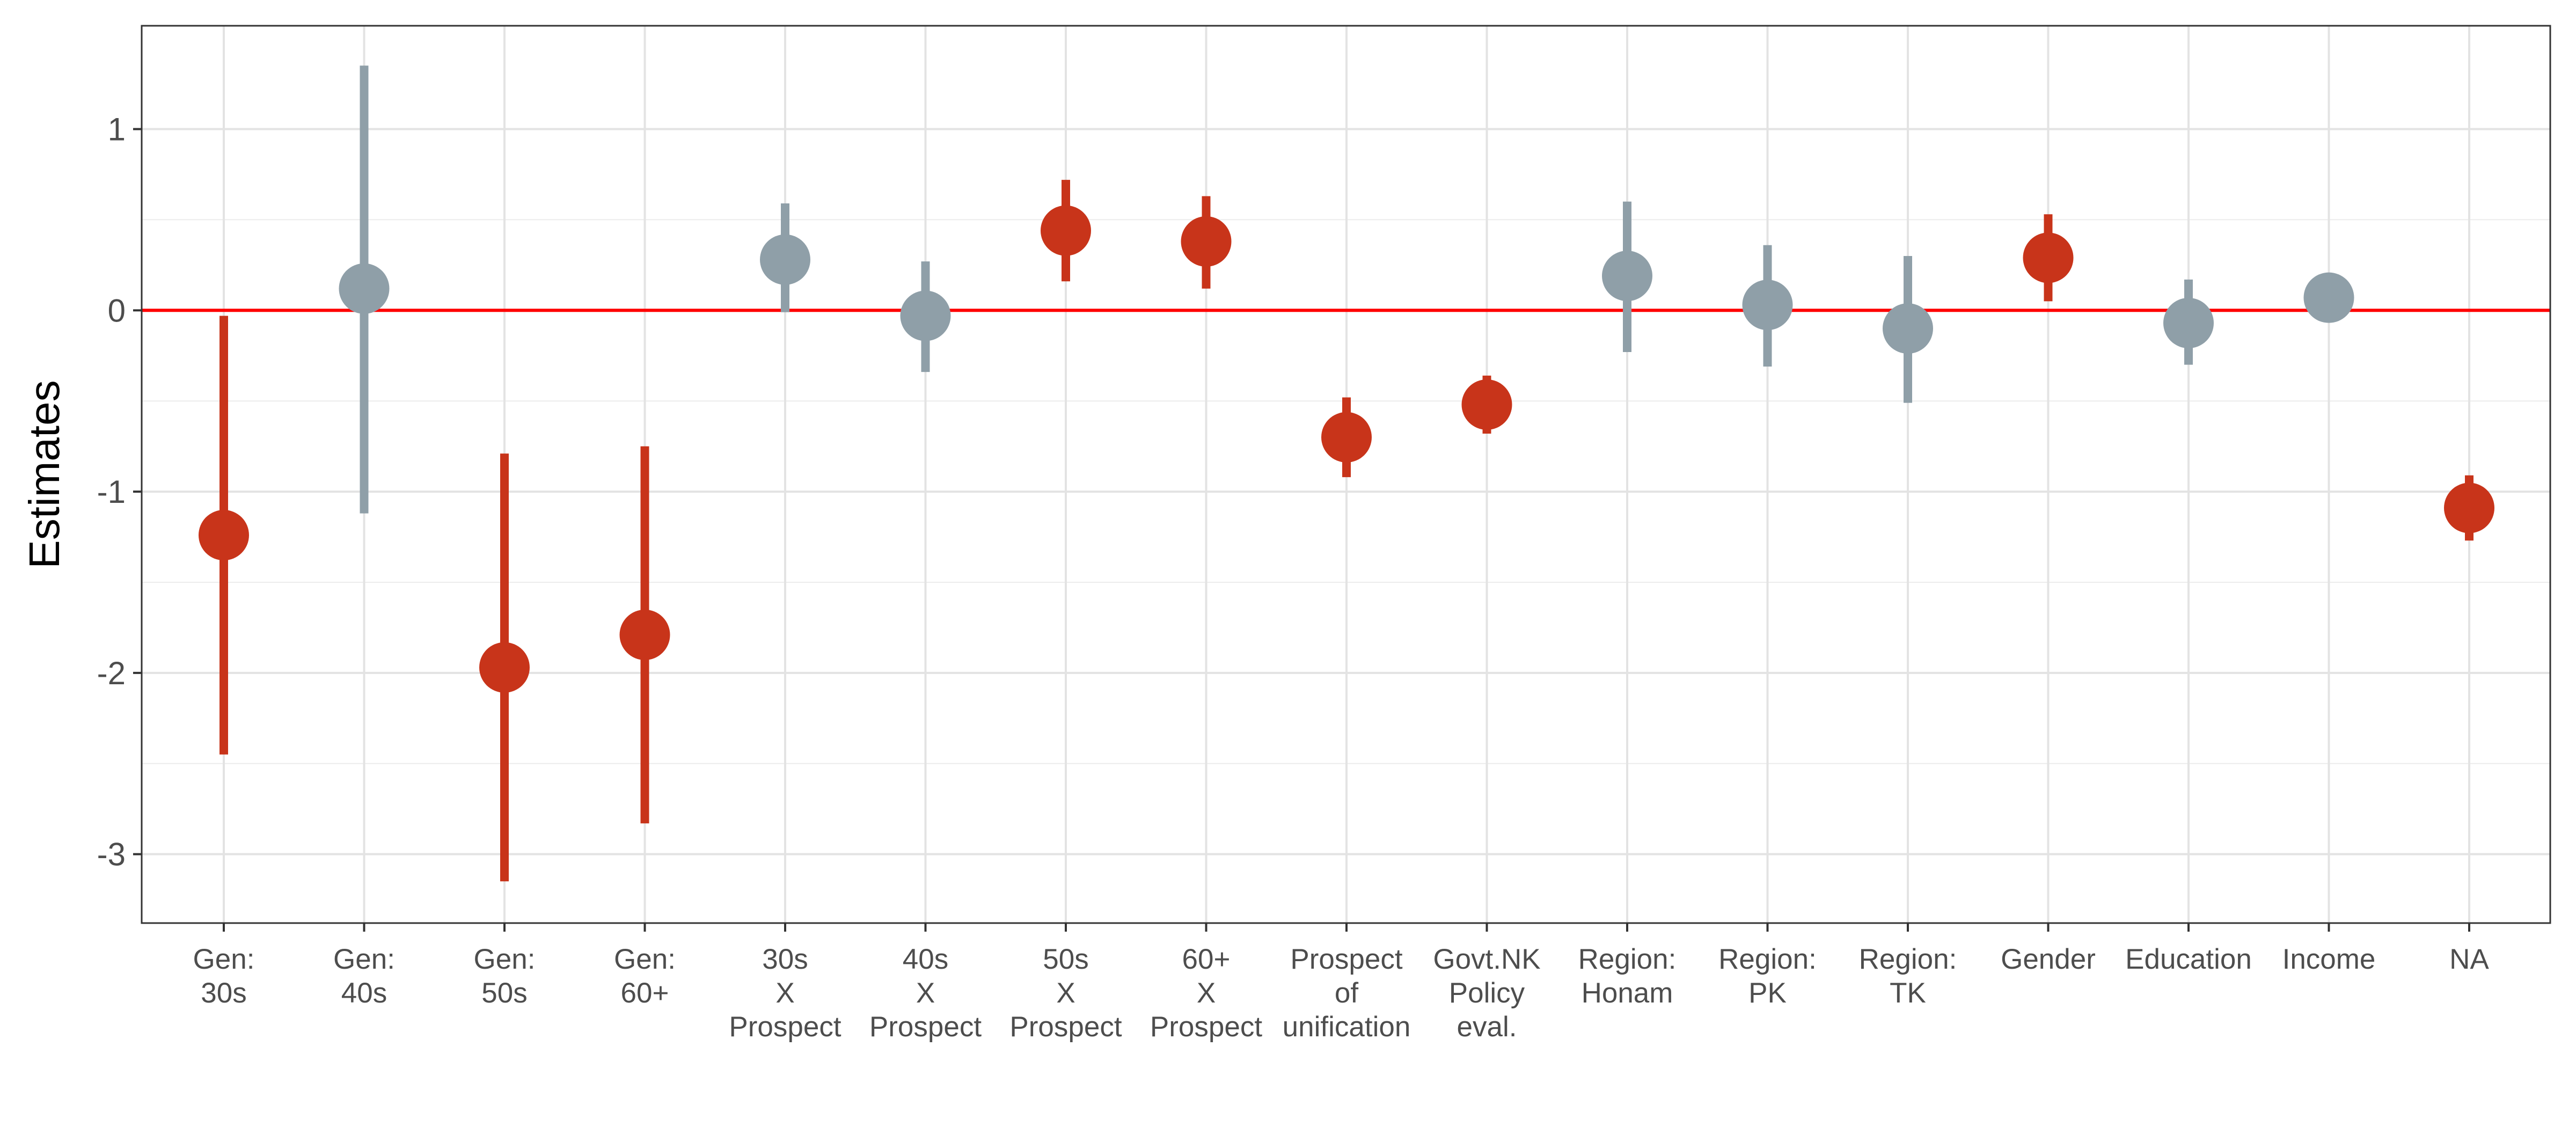 Image resolution: width=2576 pixels, height=1127 pixels. I want to click on x-tick-label: Region: Honam, so click(1627, 976).